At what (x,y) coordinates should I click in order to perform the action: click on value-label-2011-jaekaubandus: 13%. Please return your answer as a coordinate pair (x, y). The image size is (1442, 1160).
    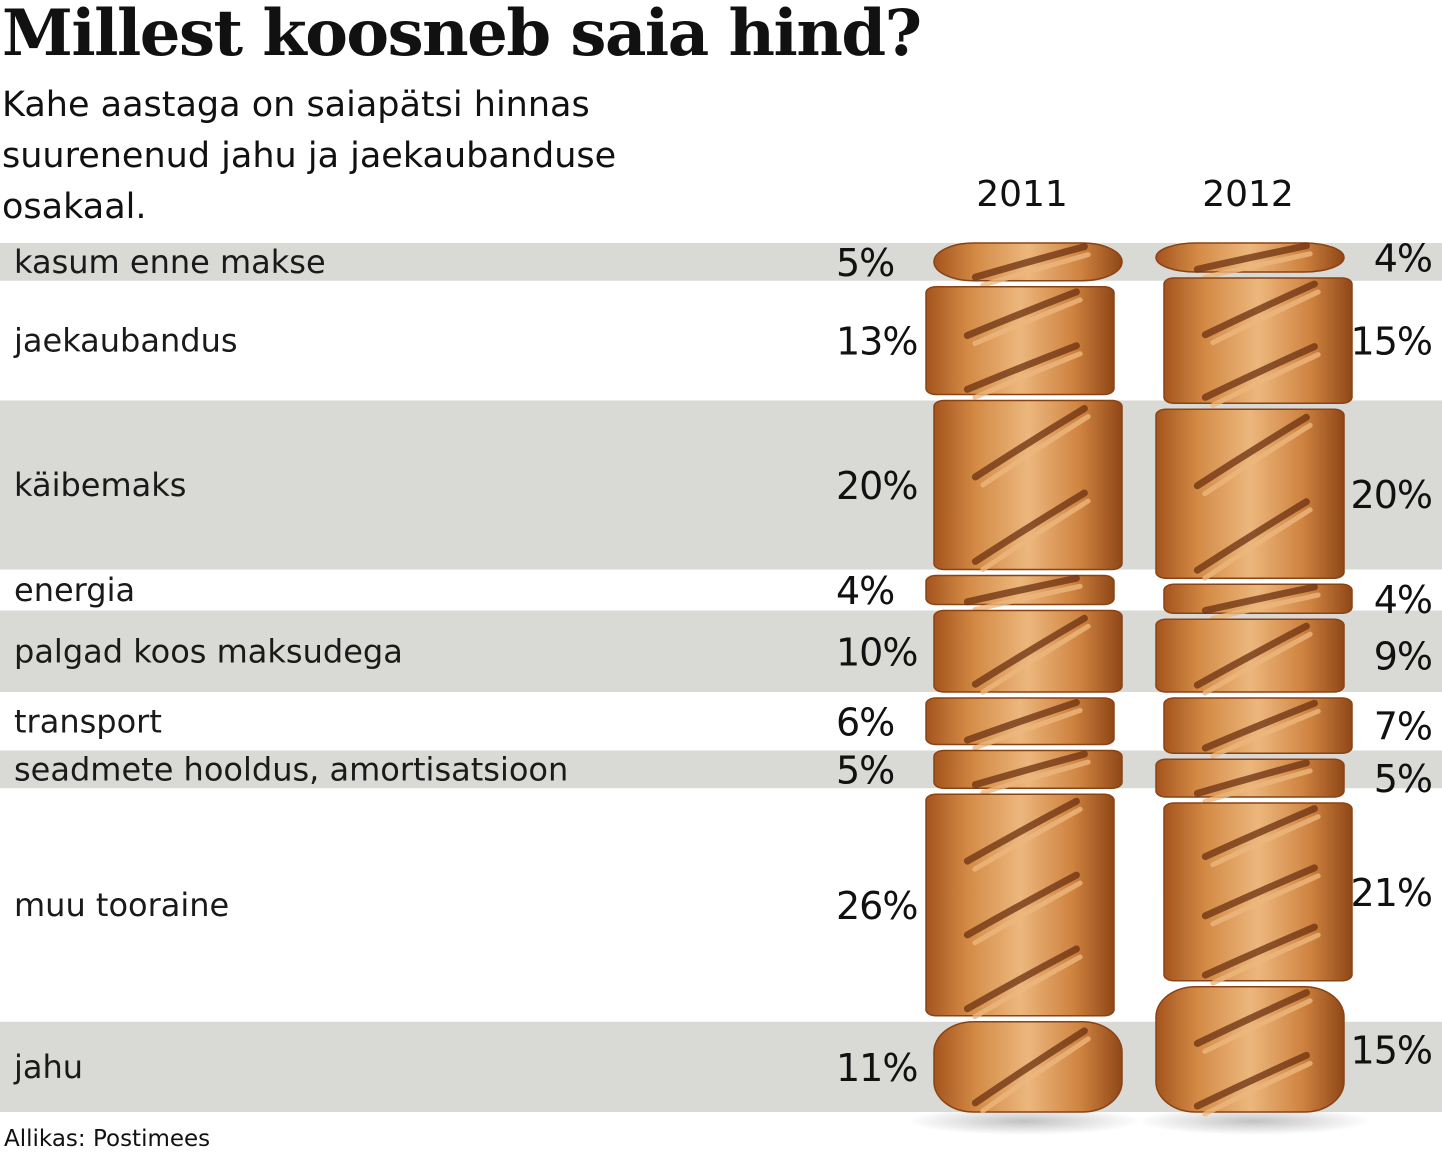
    Looking at the image, I should click on (876, 342).